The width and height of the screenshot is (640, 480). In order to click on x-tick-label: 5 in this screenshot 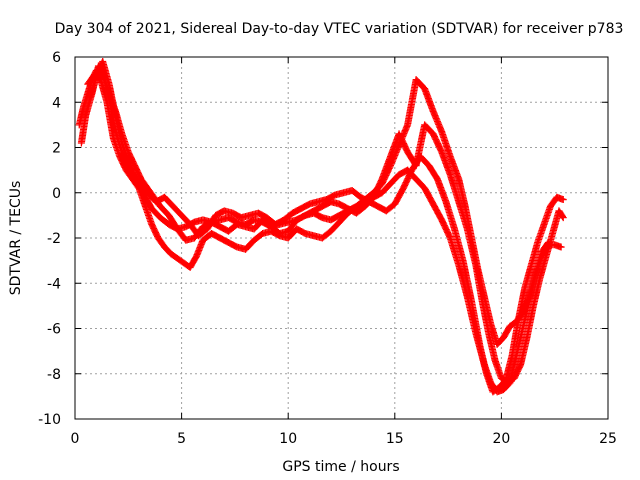, I will do `click(181, 439)`.